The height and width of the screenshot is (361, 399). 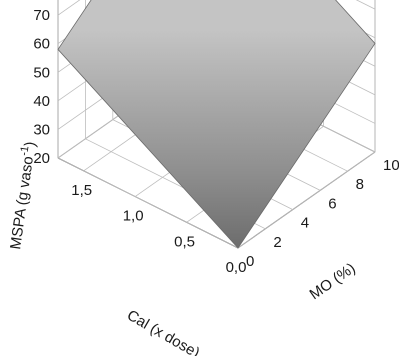 What do you see at coordinates (163, 331) in the screenshot?
I see `x-axis-title: Cal (x dose)` at bounding box center [163, 331].